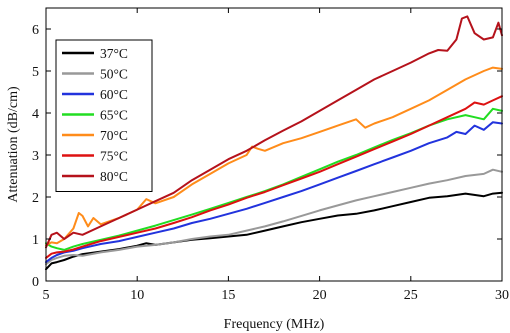  I want to click on y-tick-label: 0, so click(35, 282).